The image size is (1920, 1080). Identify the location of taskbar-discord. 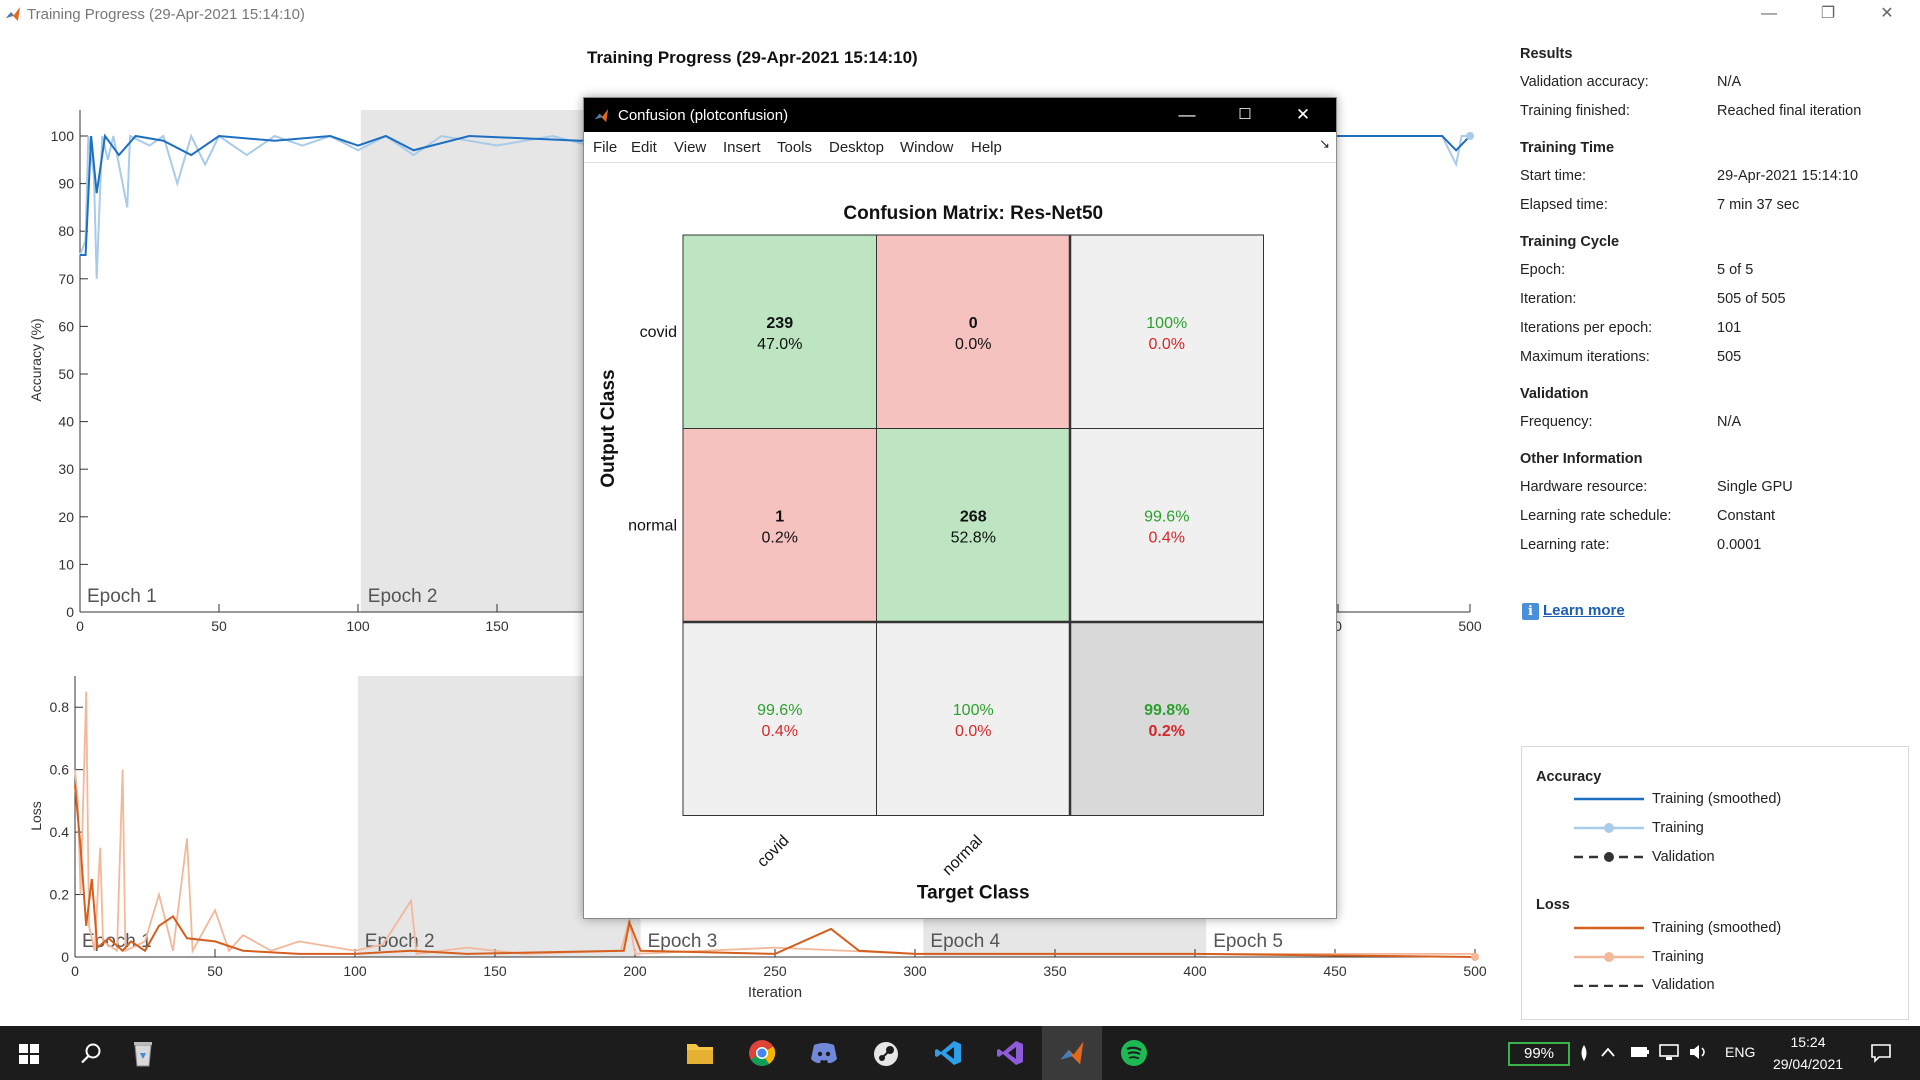
(824, 1053).